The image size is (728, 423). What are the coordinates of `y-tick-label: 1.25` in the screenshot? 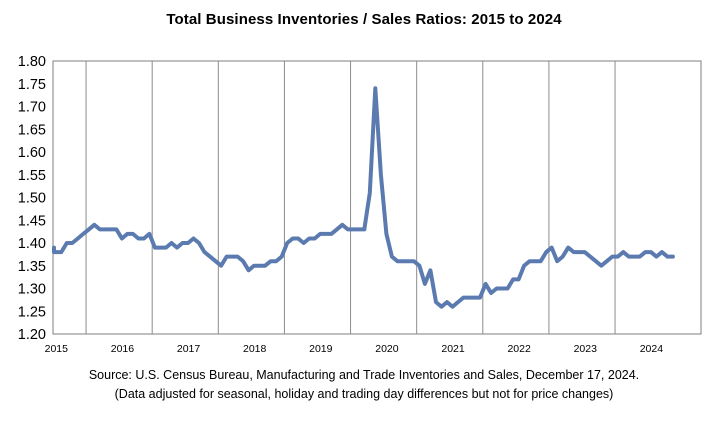 It's located at (32, 312).